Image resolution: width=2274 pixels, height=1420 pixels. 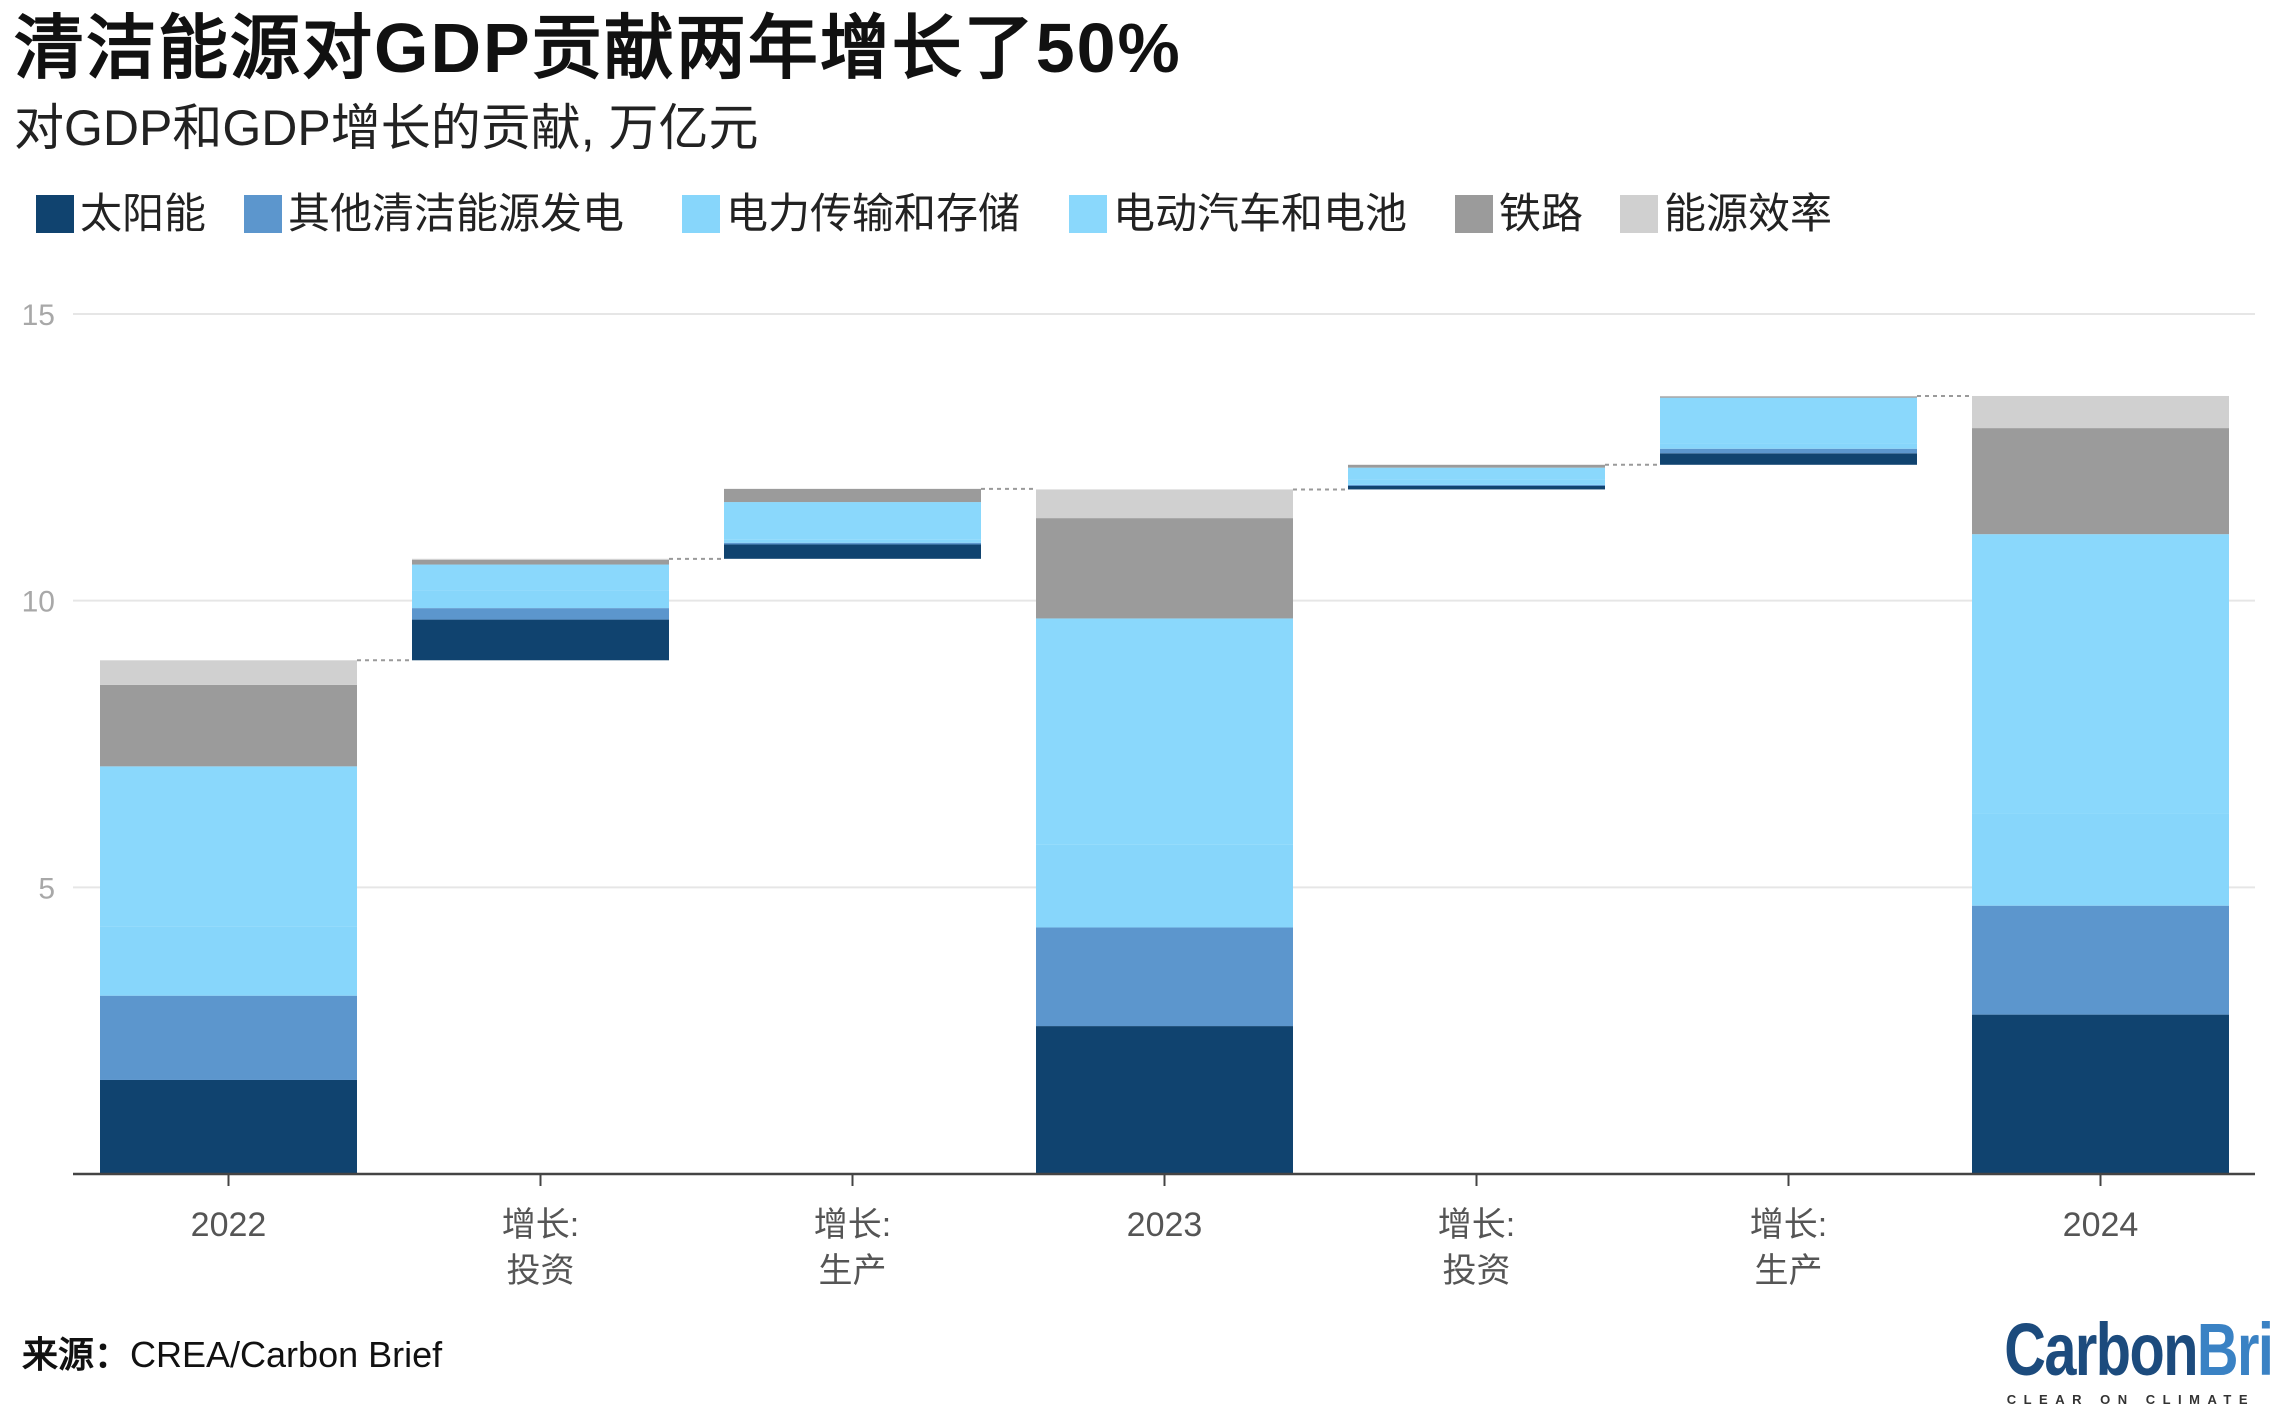 I want to click on logo-carbon: Carbon, so click(x=2101, y=1349).